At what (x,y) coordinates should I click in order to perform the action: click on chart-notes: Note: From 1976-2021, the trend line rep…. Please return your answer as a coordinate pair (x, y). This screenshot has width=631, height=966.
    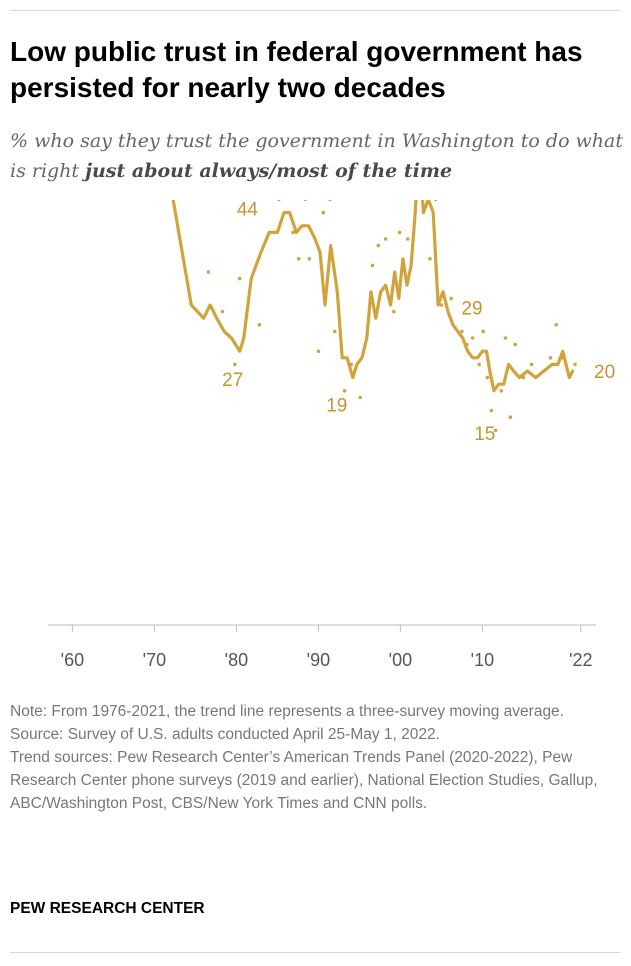
    Looking at the image, I should click on (316, 757).